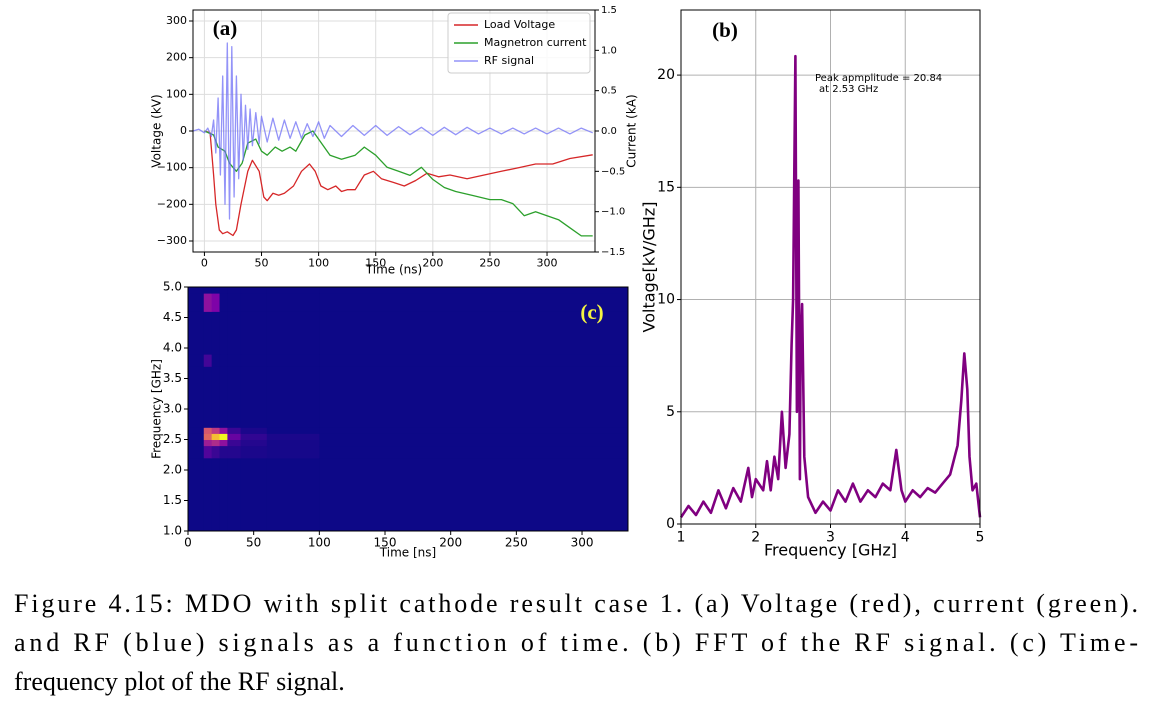 The height and width of the screenshot is (711, 1152). What do you see at coordinates (179, 681) in the screenshot?
I see `caption-line: frequency plot of the RF signal.` at bounding box center [179, 681].